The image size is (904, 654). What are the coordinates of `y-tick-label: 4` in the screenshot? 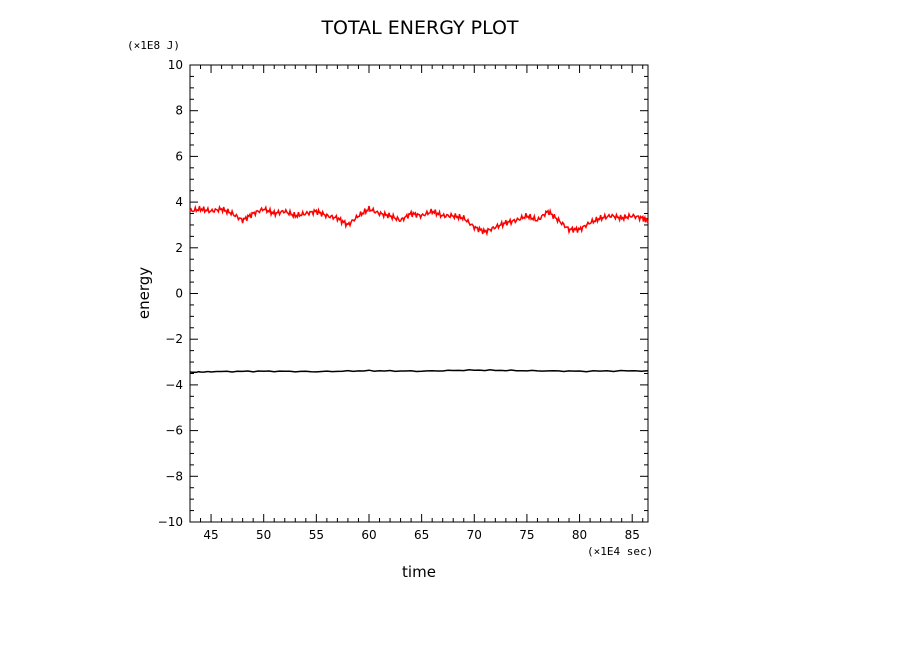 It's located at (179, 202).